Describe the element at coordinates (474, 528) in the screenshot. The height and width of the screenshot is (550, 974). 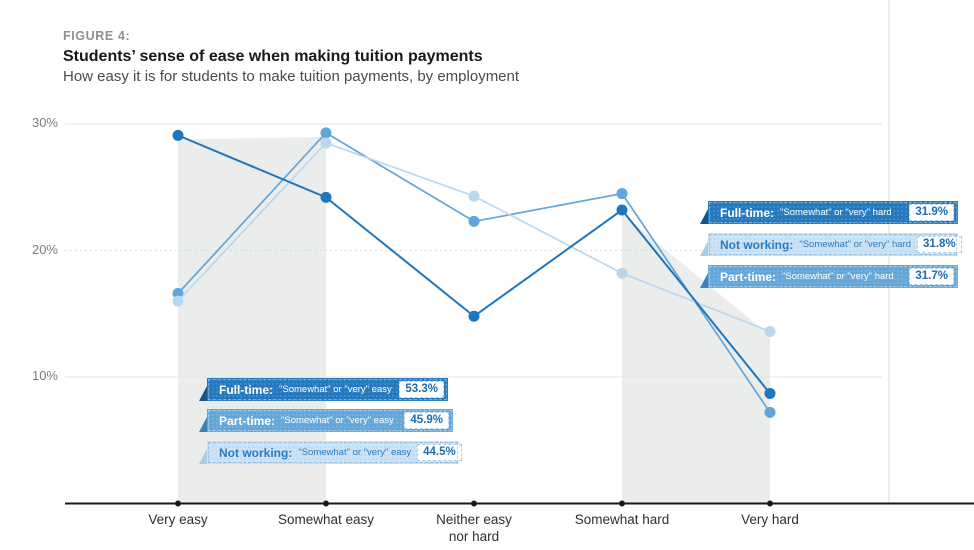
I see `x-axis-label: Neither easy nor hard` at that location.